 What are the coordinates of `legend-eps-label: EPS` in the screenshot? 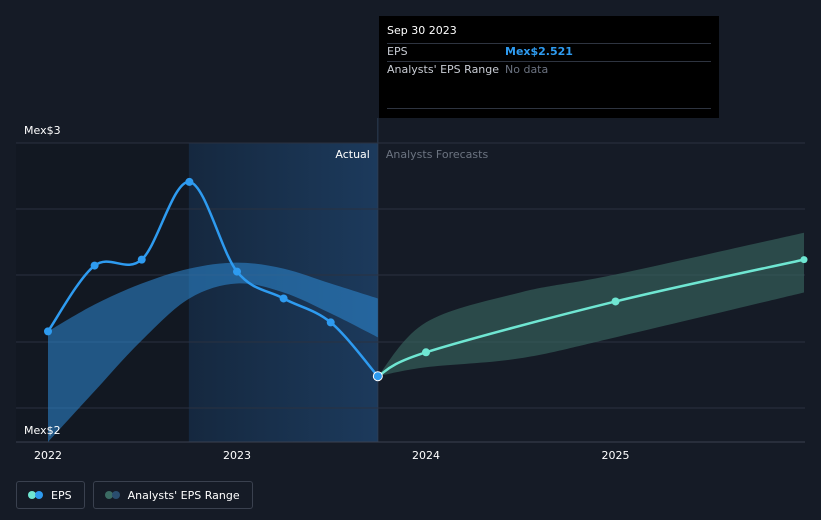 It's located at (61, 495).